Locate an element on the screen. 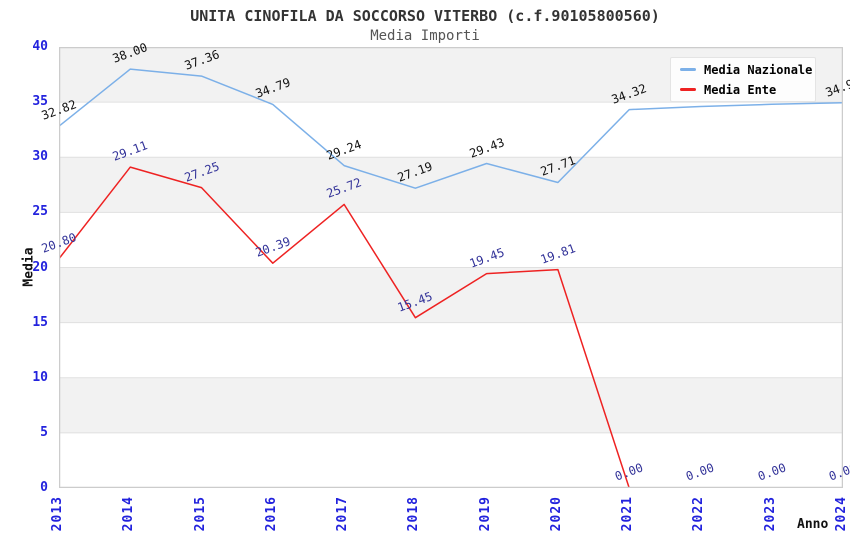 The height and width of the screenshot is (550, 850). x-tick-label: 2016 is located at coordinates (271, 514).